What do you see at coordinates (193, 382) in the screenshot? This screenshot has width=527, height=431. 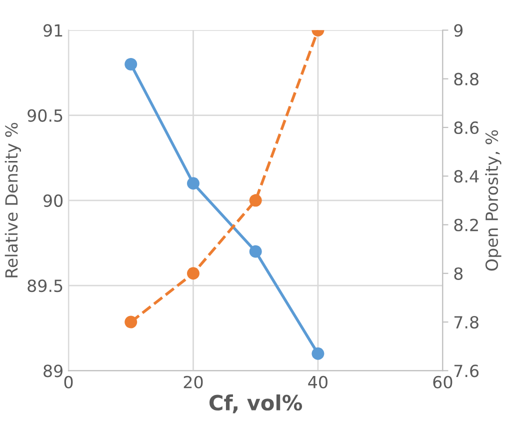 I see `x-tick-label: 20` at bounding box center [193, 382].